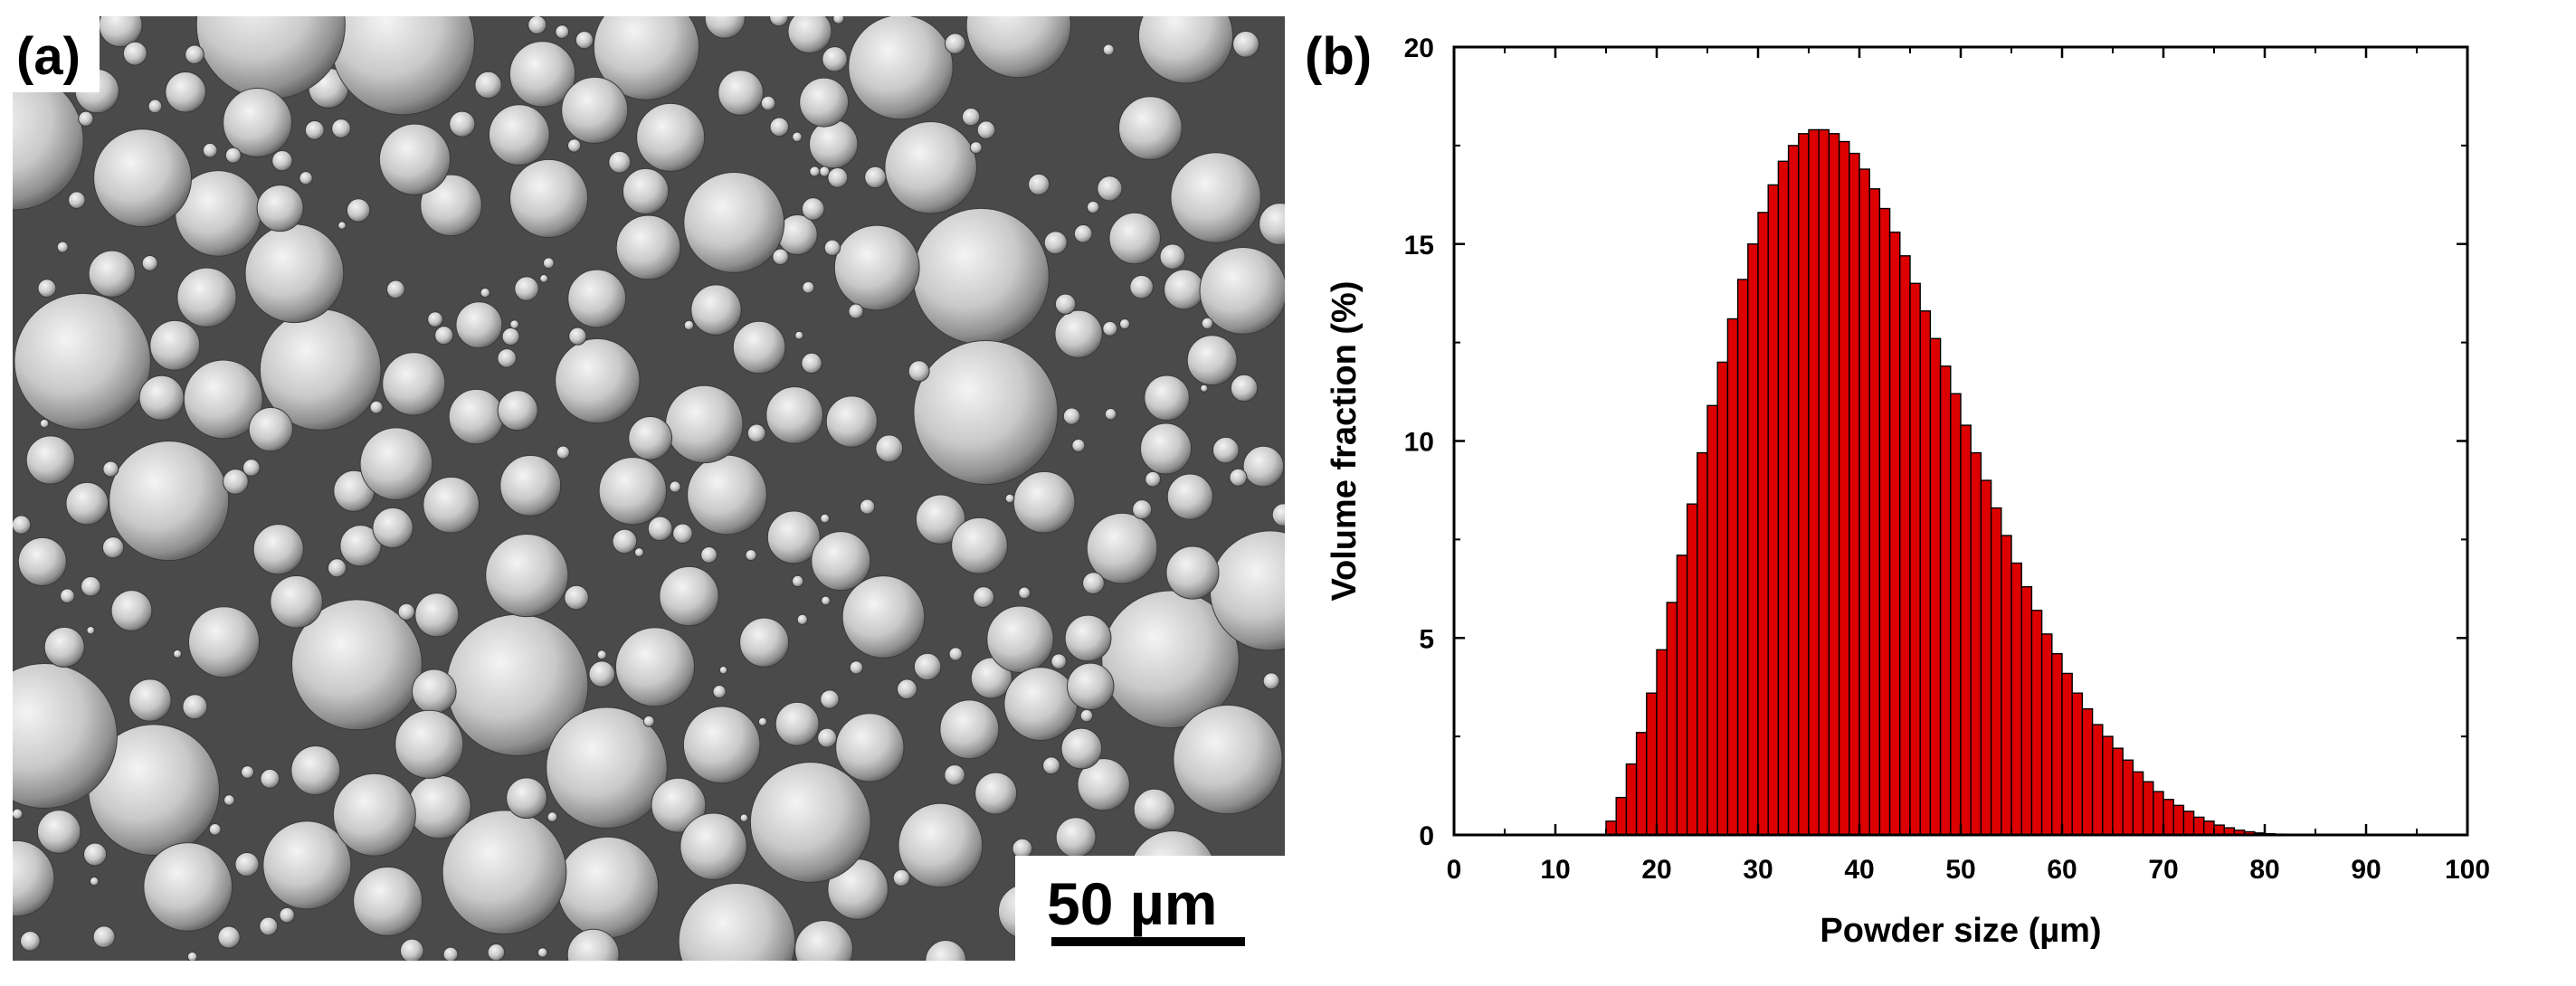 The height and width of the screenshot is (986, 2576). What do you see at coordinates (1132, 904) in the screenshot?
I see `scale-bar-label: 50 µm` at bounding box center [1132, 904].